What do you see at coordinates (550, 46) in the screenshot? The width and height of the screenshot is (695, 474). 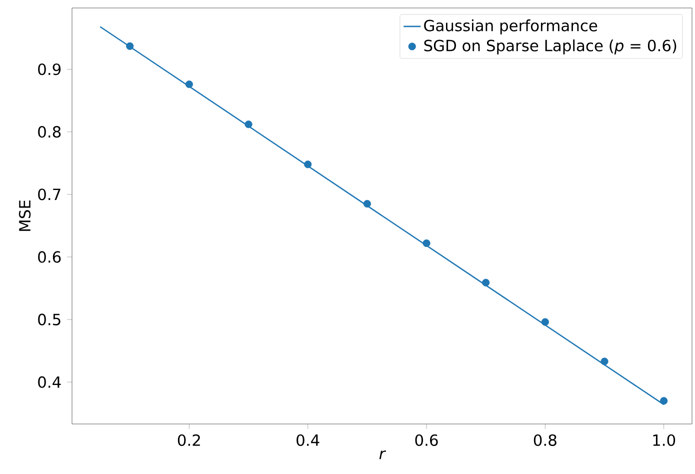 I see `legend-label: SGD on Sparse Laplace (p = 0.6)` at bounding box center [550, 46].